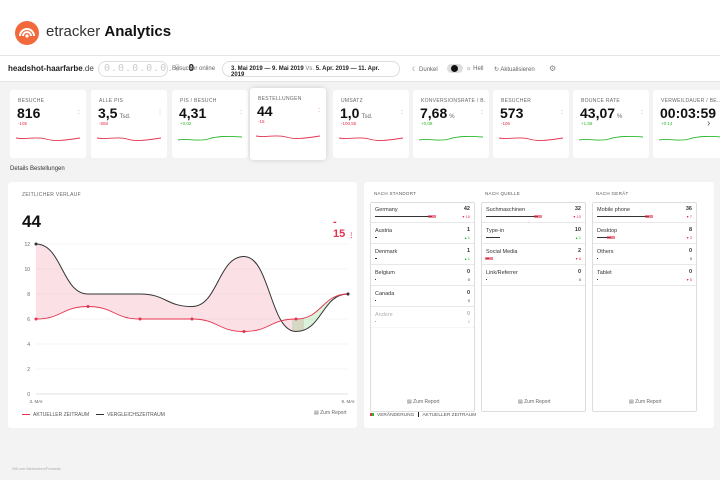 The width and height of the screenshot is (720, 480). What do you see at coordinates (186, 123) in the screenshot?
I see `kpi-change: +0,02` at bounding box center [186, 123].